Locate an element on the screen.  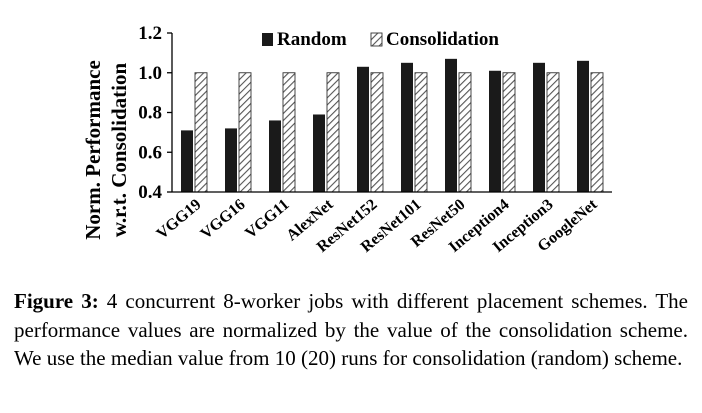
y-axis-label-line: Norm. Performance is located at coordinates (93, 150).